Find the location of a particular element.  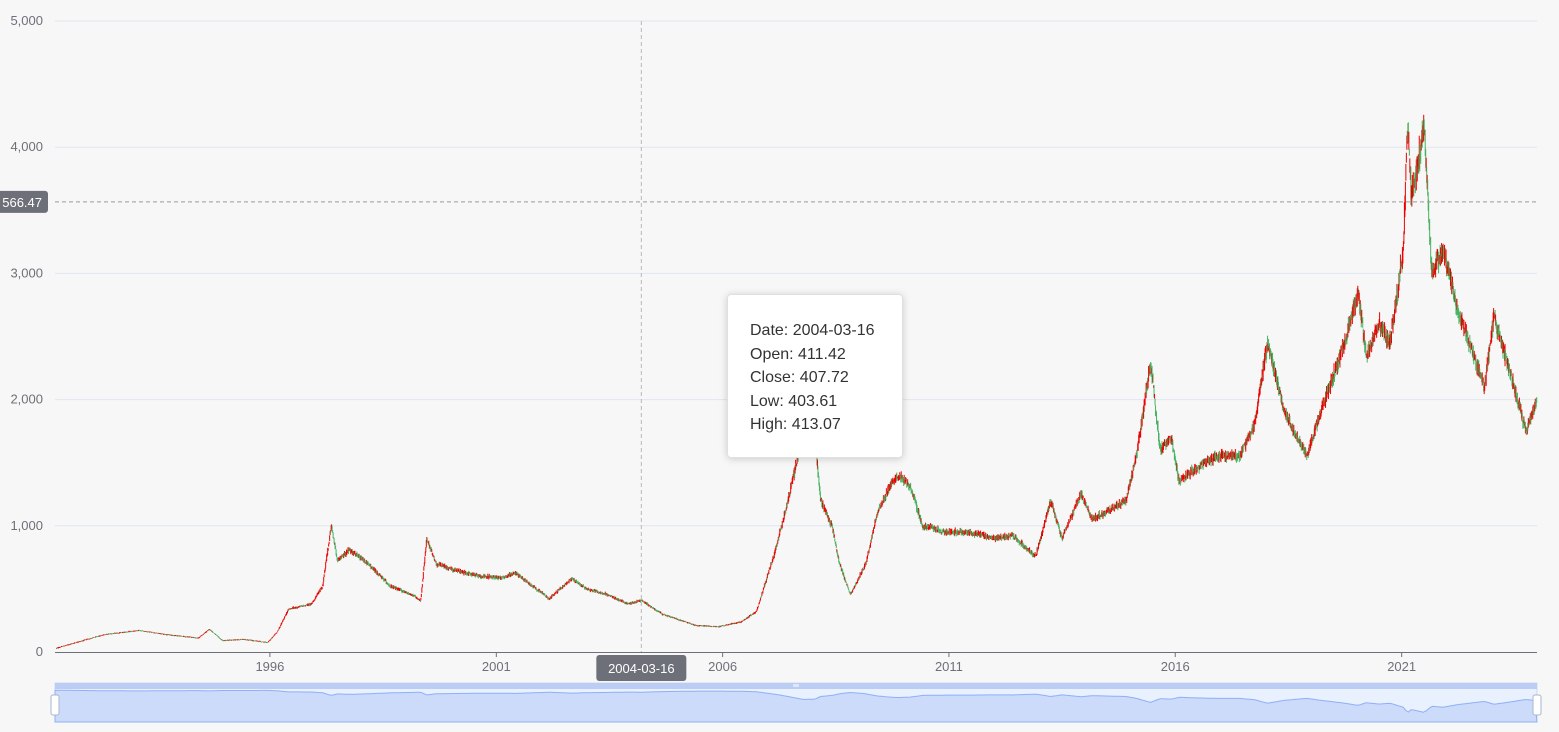

x-tick-label: 2006 is located at coordinates (722, 666).